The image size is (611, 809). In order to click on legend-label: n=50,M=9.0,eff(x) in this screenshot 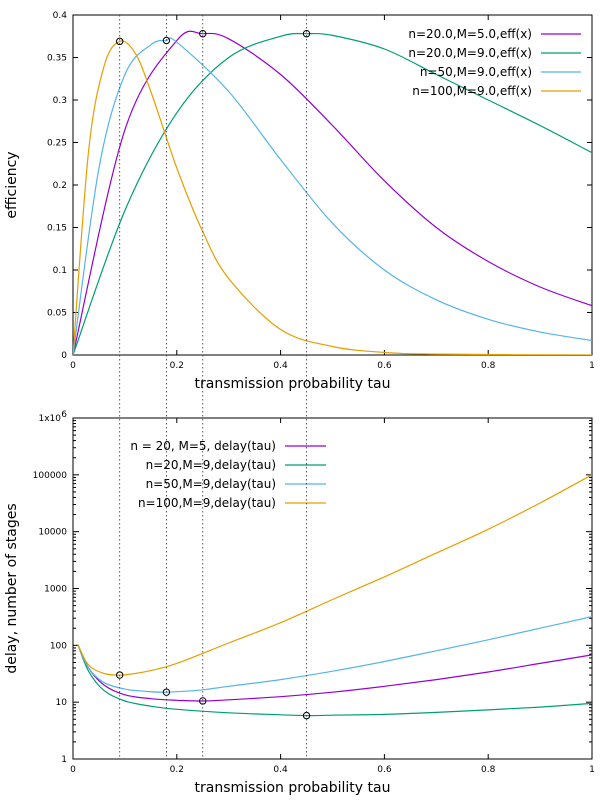, I will do `click(476, 72)`.